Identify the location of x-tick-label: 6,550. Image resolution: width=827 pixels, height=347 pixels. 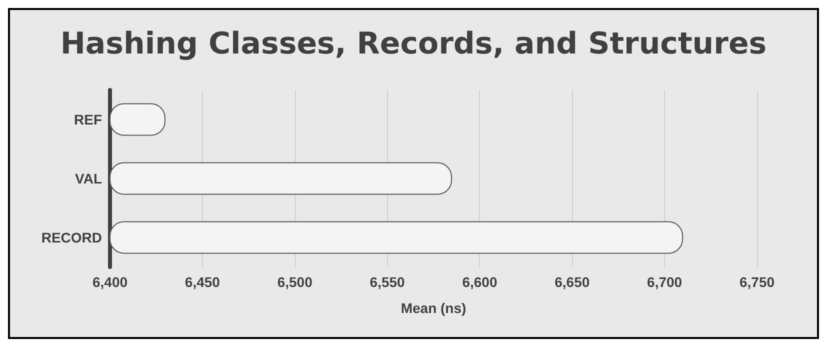
(388, 282).